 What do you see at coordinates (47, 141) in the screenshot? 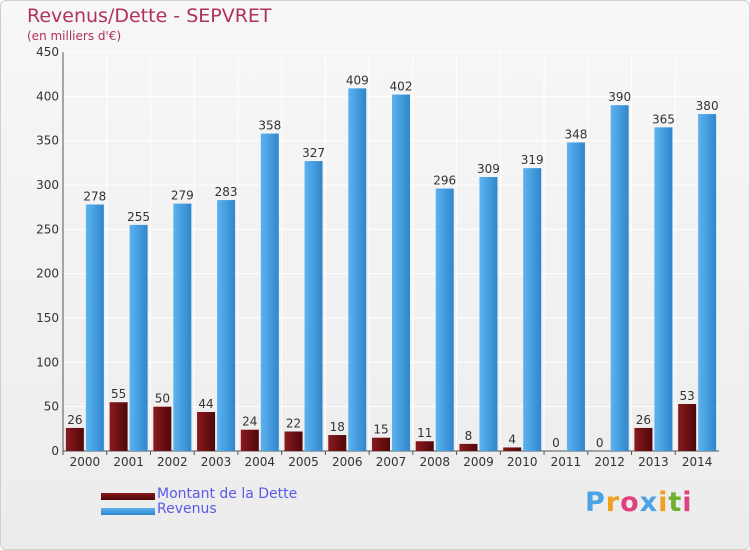
I see `y-tick-label: 350` at bounding box center [47, 141].